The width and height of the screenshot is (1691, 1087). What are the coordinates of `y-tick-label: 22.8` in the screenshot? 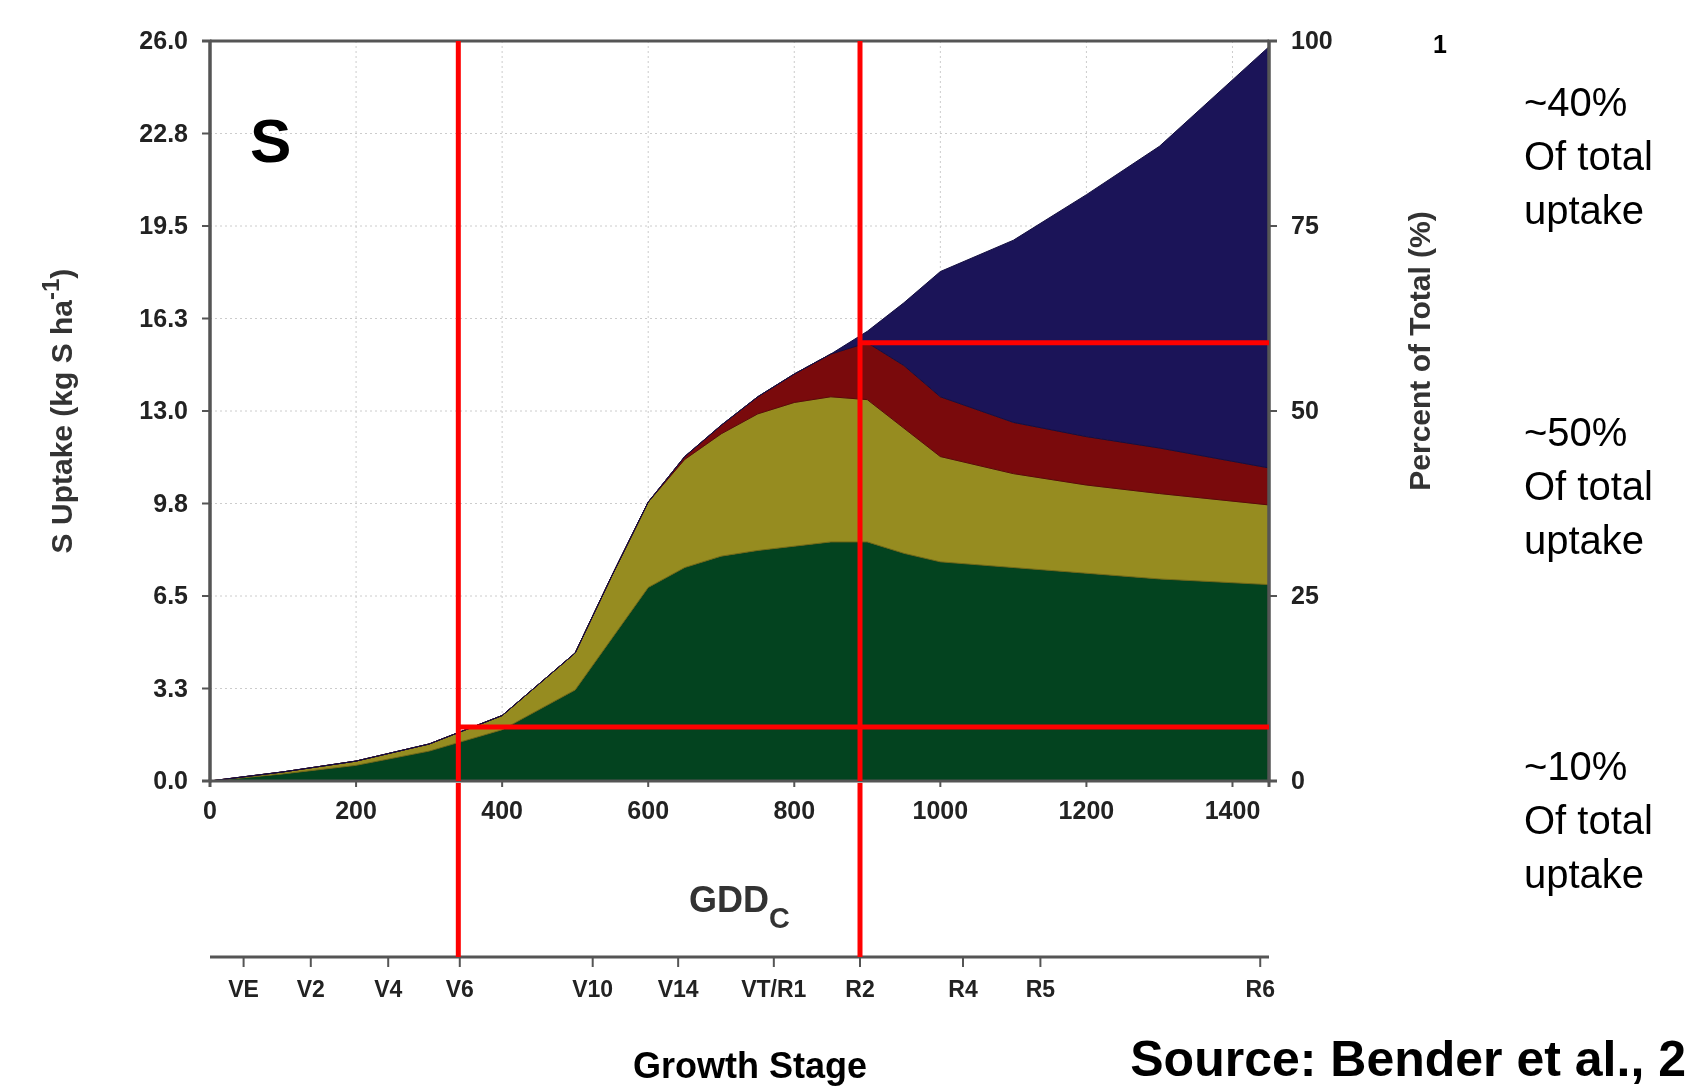 It's located at (164, 132).